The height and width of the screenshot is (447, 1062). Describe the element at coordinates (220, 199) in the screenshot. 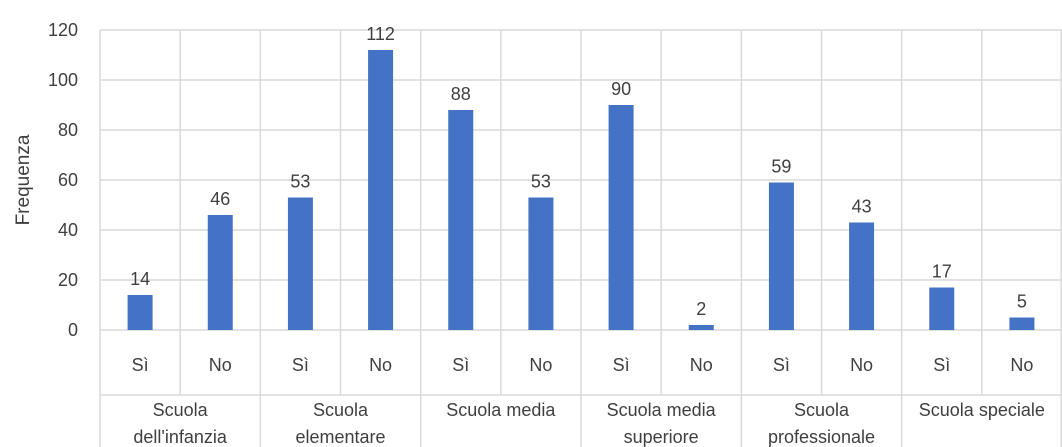

I see `data-label: 46` at that location.